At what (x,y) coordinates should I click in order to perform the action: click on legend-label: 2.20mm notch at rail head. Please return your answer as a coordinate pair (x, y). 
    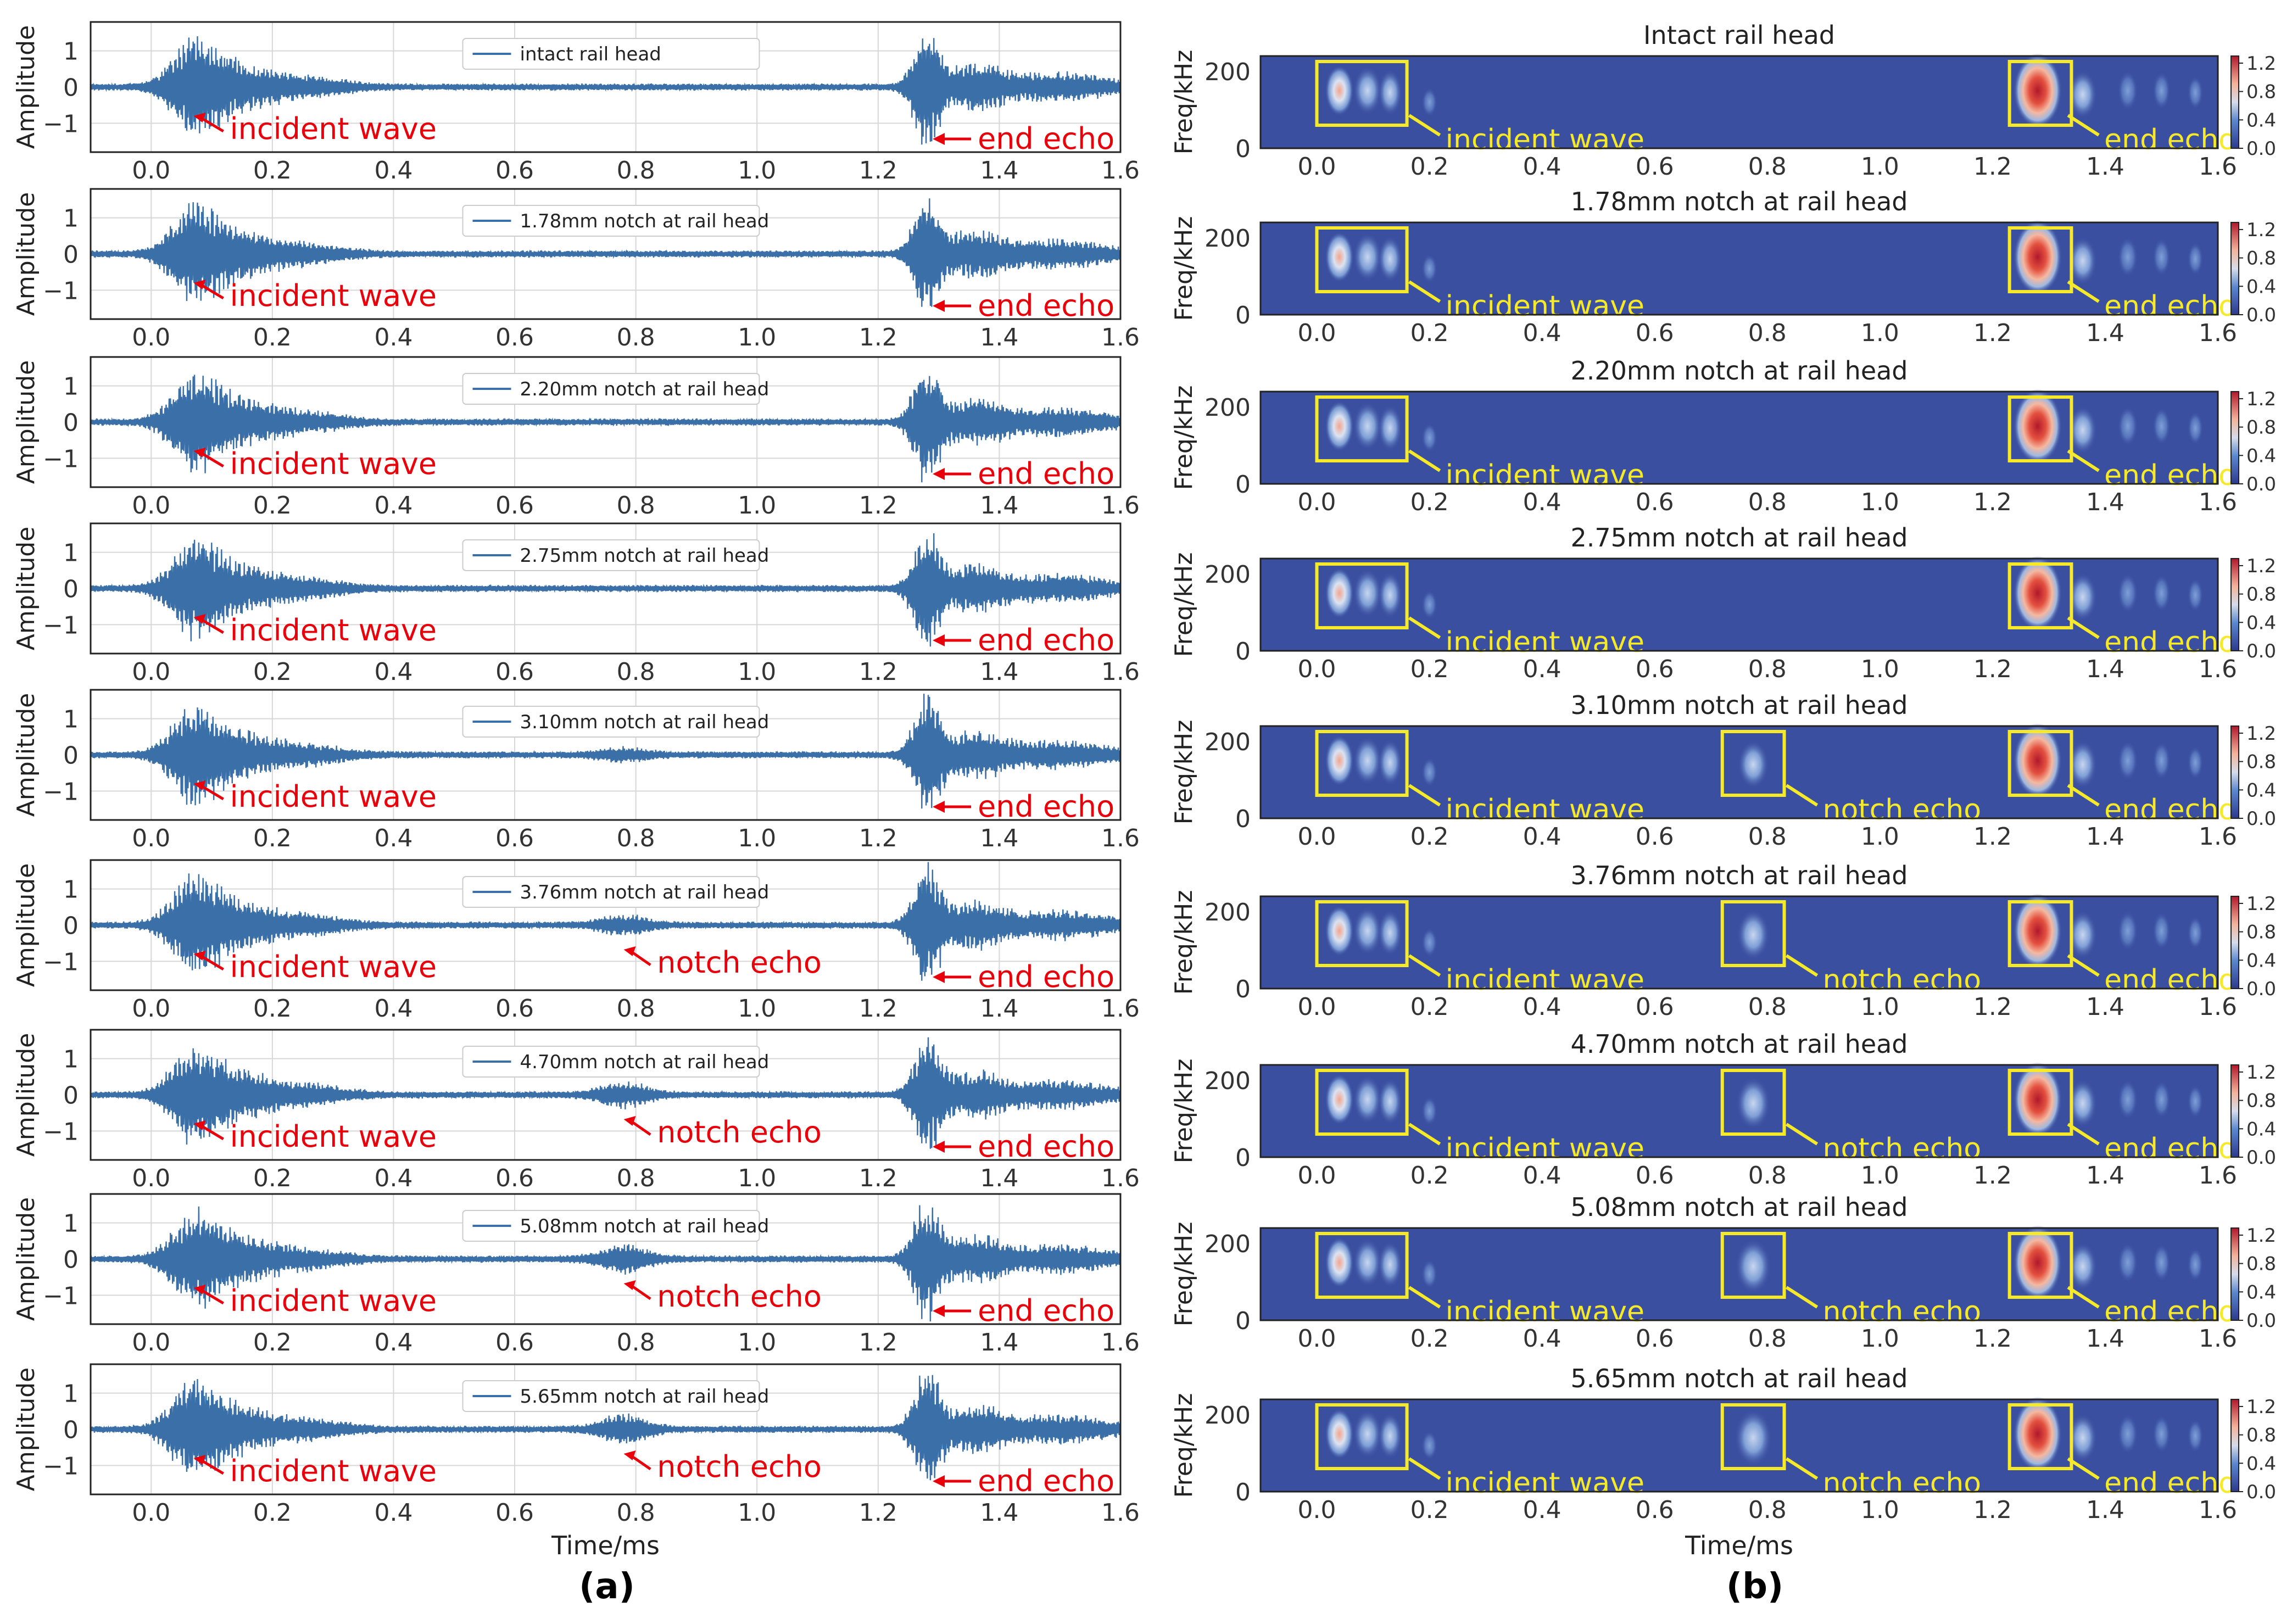
    Looking at the image, I should click on (644, 389).